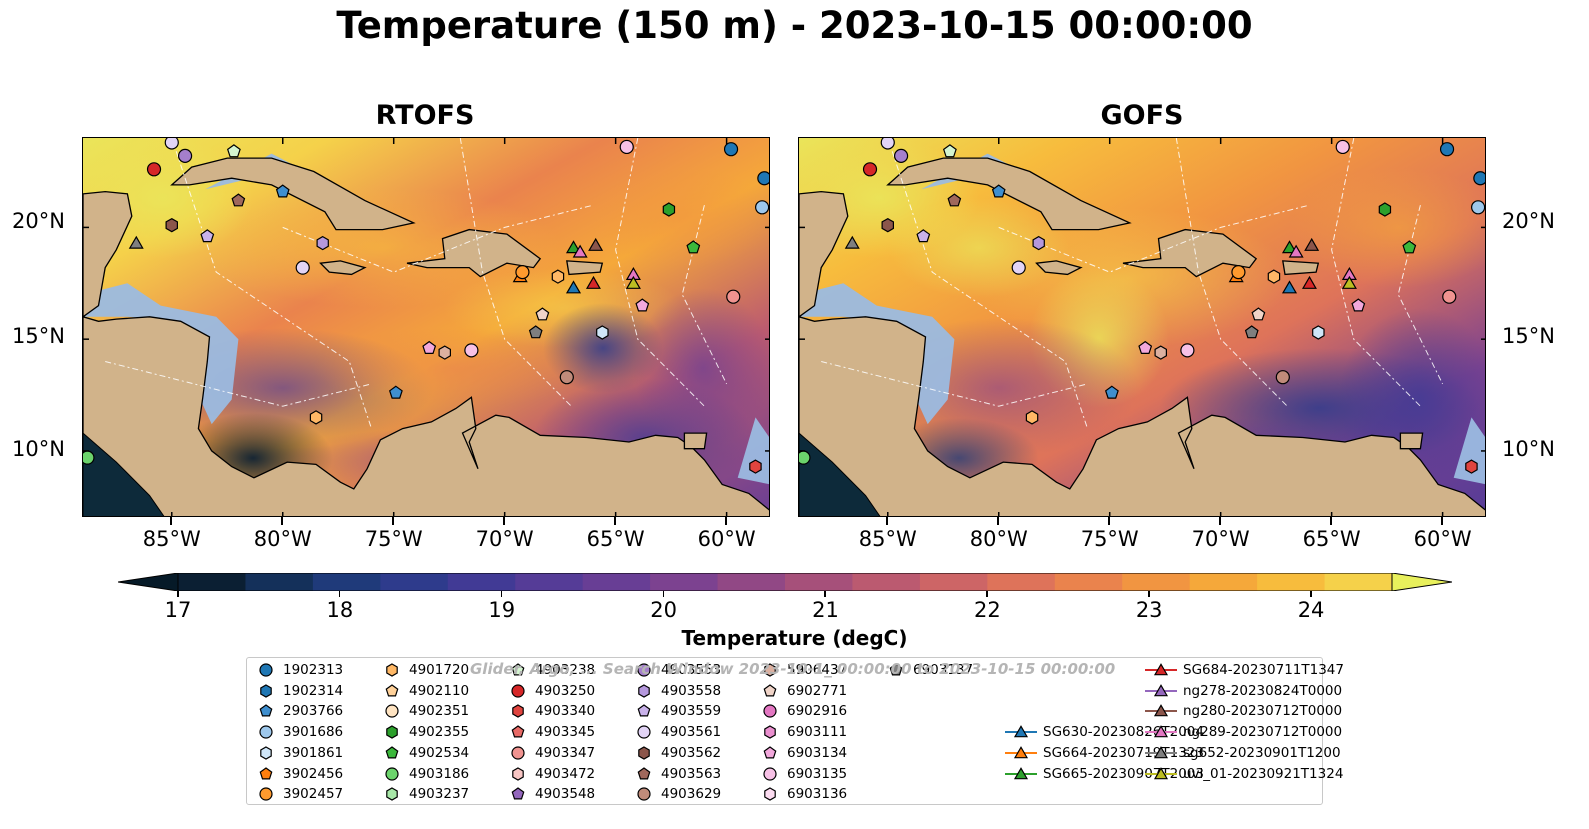 The height and width of the screenshot is (829, 1589). I want to click on legend-label: SG684-20230711T1347, so click(1263, 670).